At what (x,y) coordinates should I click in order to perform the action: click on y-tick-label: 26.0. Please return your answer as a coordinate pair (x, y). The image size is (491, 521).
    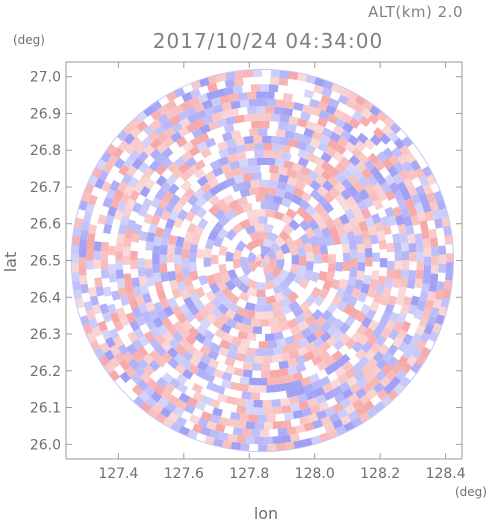
    Looking at the image, I should click on (45, 445).